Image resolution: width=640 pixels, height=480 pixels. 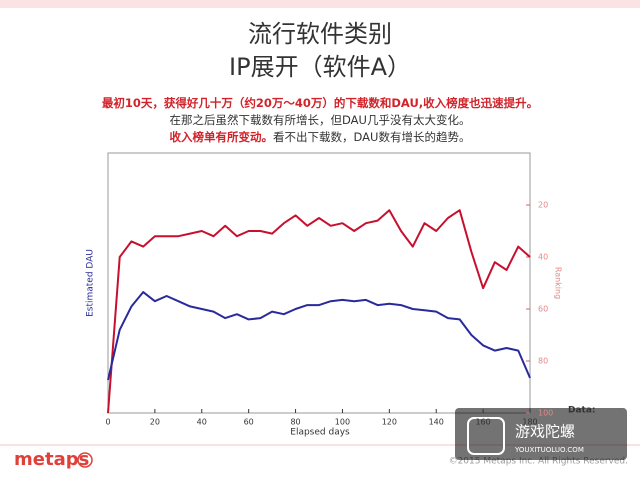 What do you see at coordinates (529, 422) in the screenshot?
I see `x-tick-label: 180` at bounding box center [529, 422].